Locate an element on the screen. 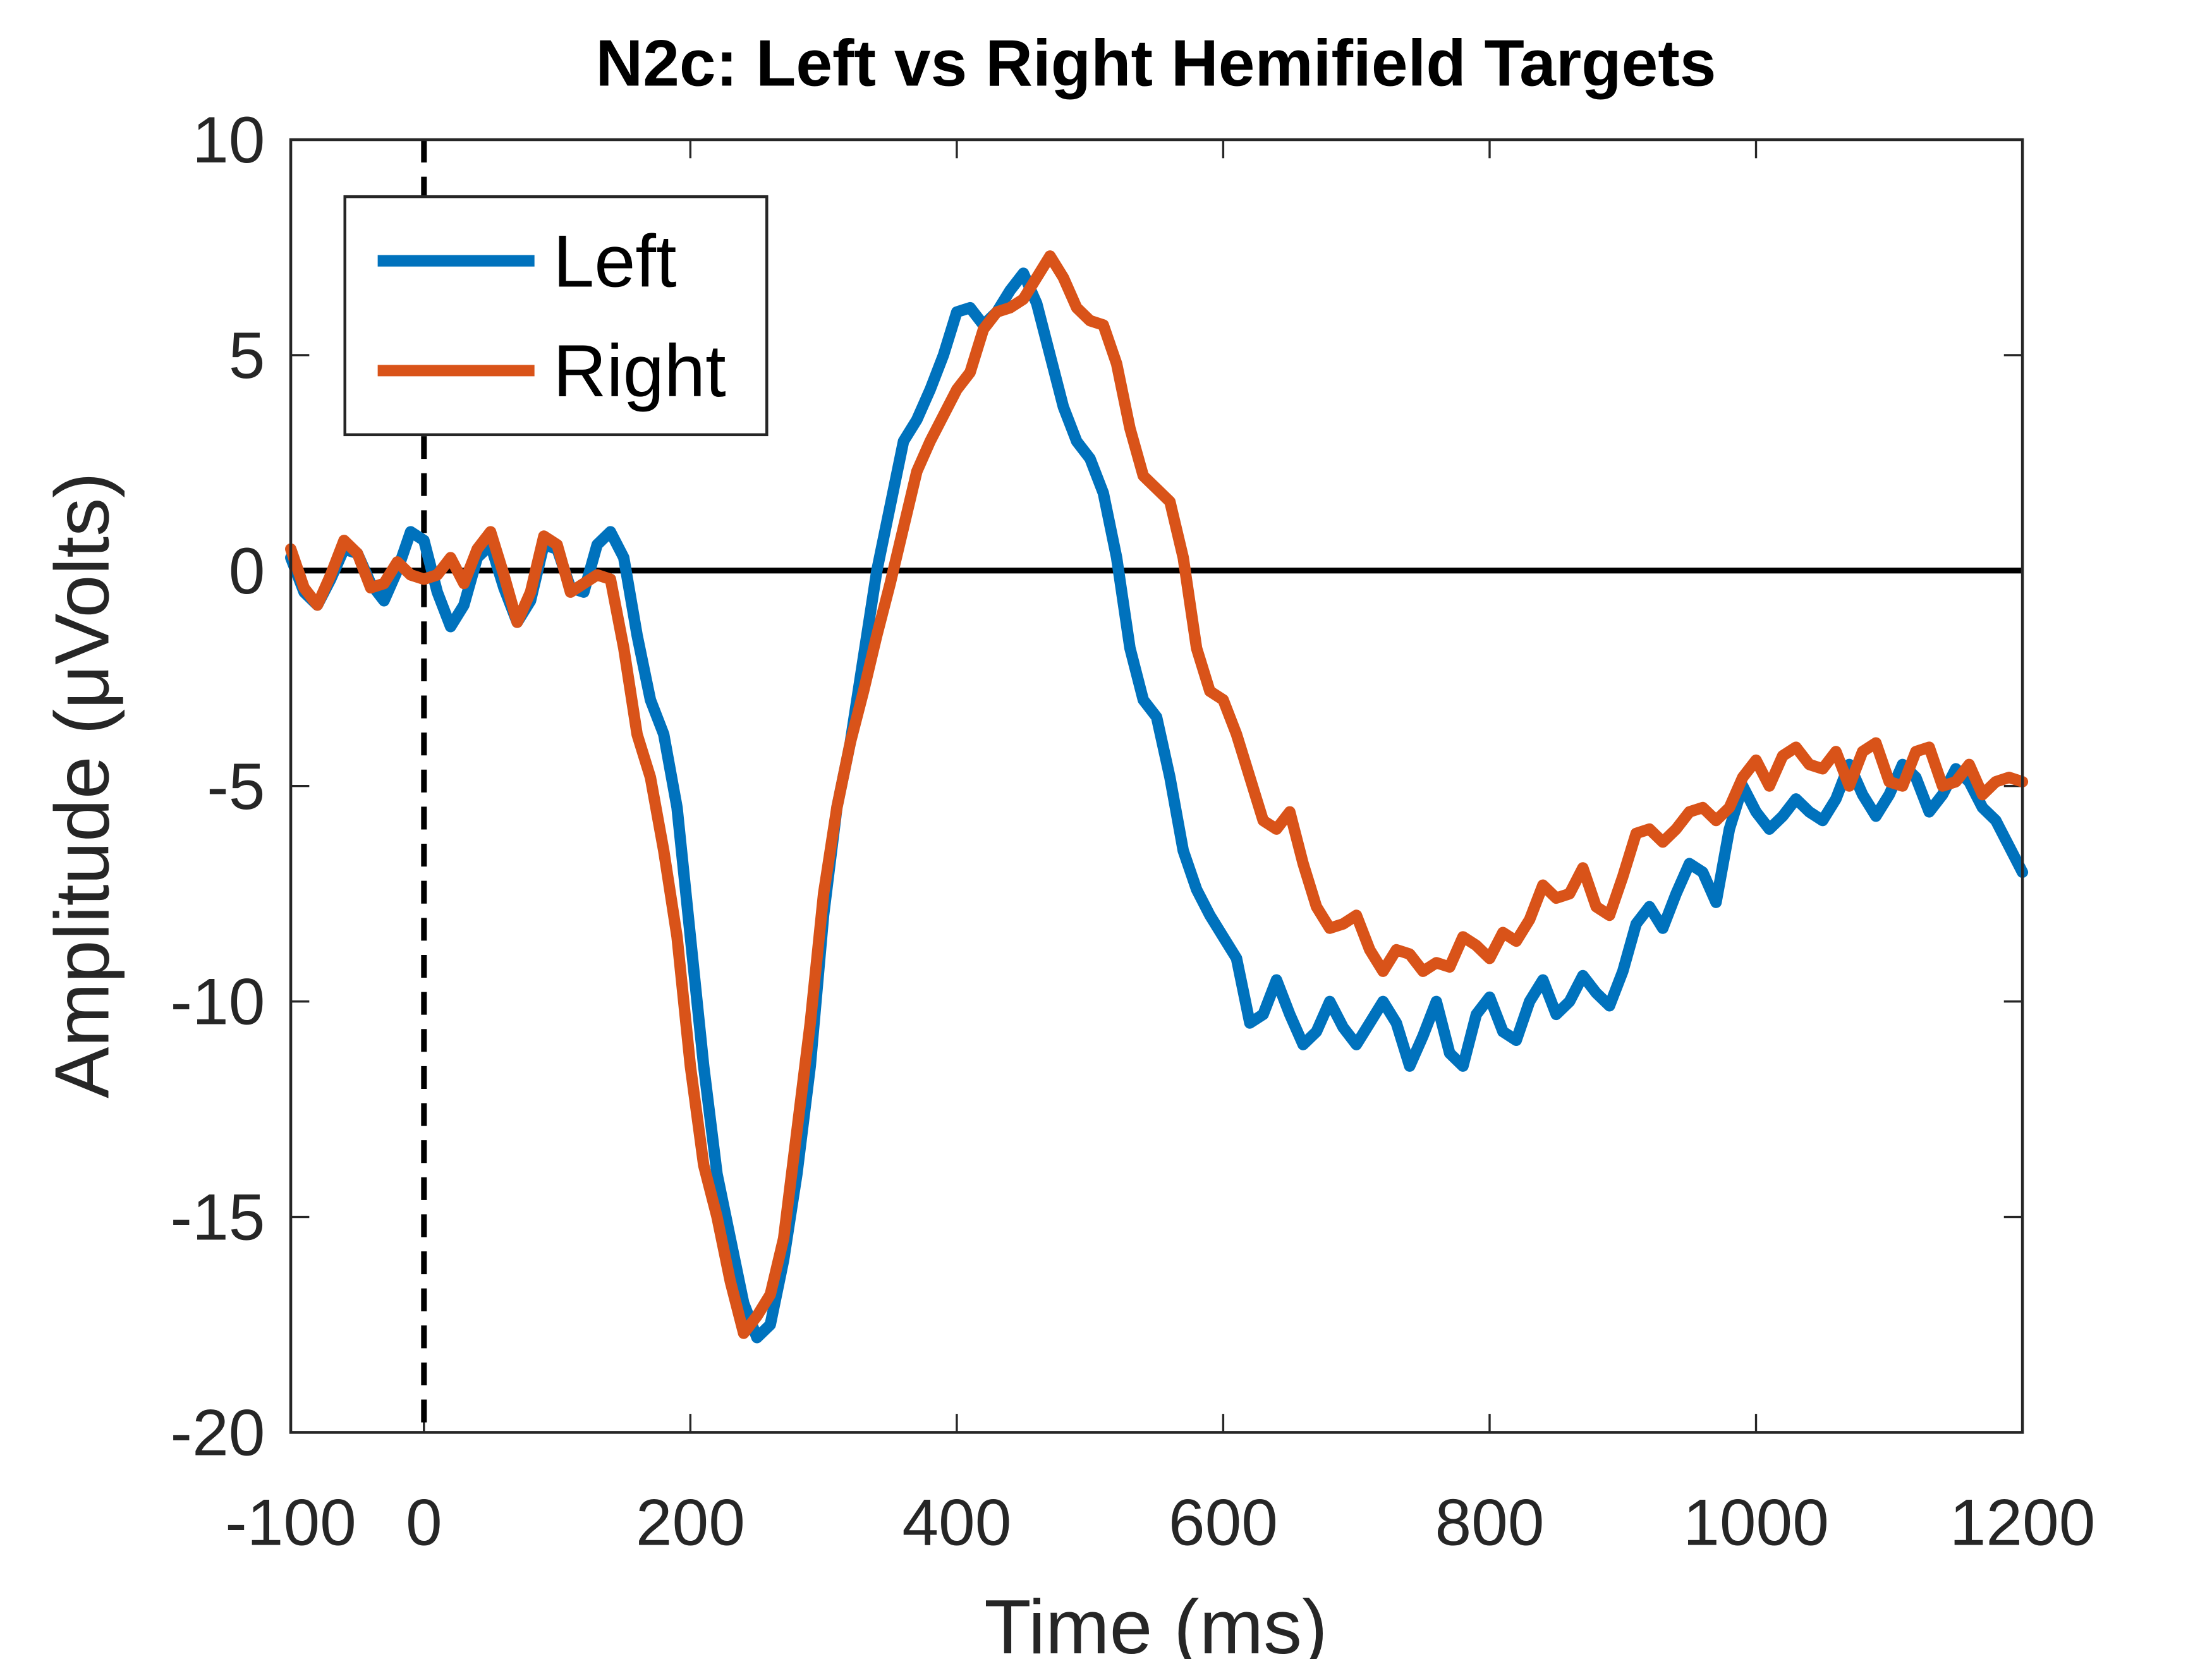 The image size is (2212, 1659). y-tick-label: 0 is located at coordinates (247, 570).